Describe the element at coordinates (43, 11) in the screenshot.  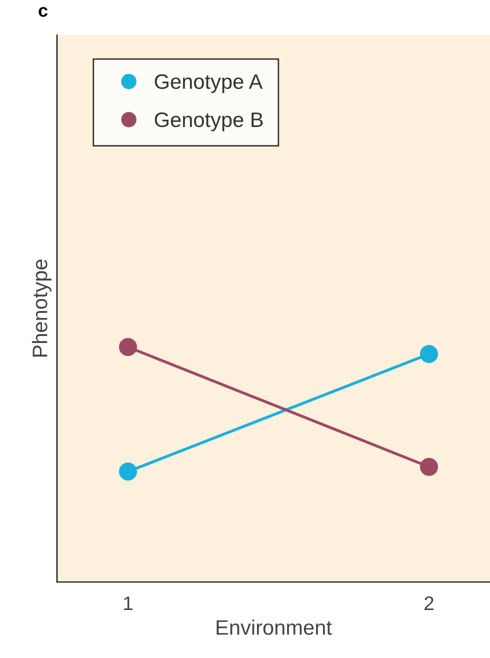
I see `text: c` at that location.